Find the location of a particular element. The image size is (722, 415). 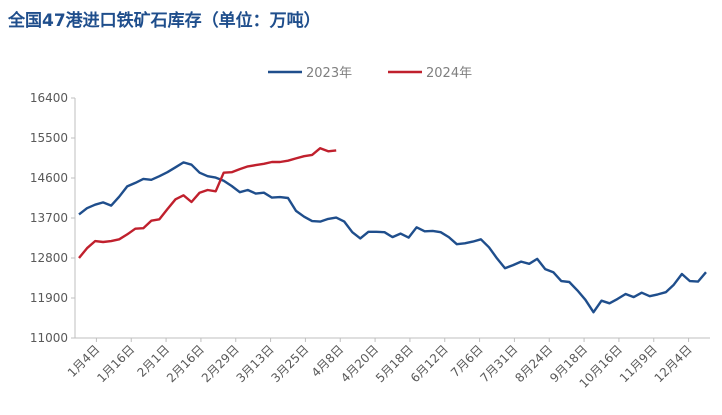

y-tick-label: 14600 is located at coordinates (49, 178).